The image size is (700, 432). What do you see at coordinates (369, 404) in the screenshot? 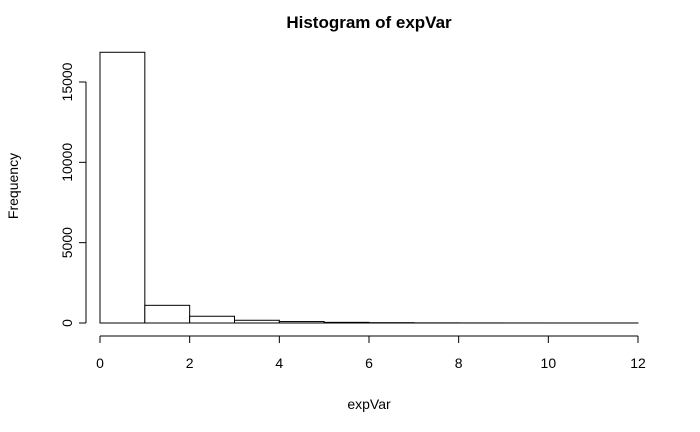
I see `x-axis-label: expVar` at bounding box center [369, 404].